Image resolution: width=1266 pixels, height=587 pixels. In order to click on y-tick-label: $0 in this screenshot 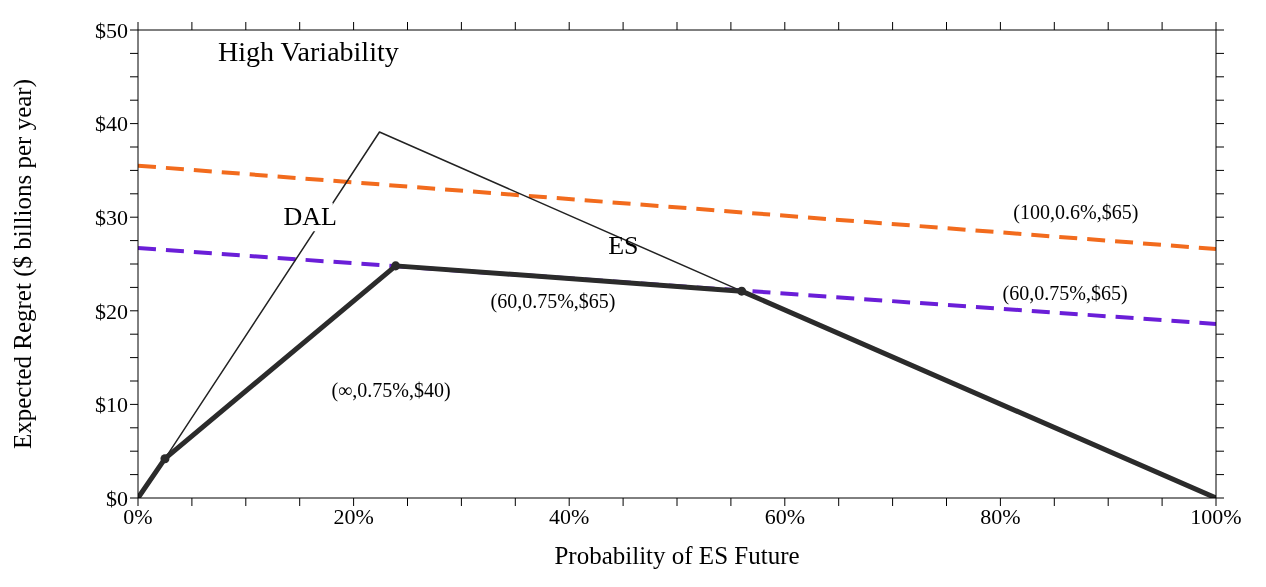, I will do `click(117, 498)`.